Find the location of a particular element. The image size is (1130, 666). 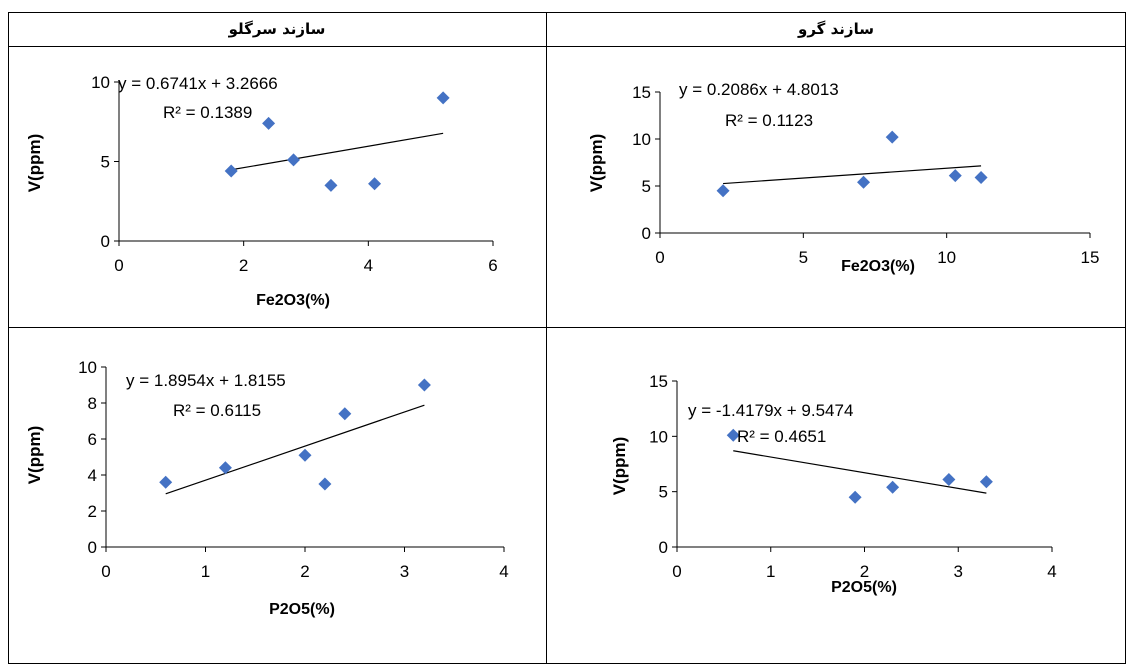

table-border-top is located at coordinates (567, 12).